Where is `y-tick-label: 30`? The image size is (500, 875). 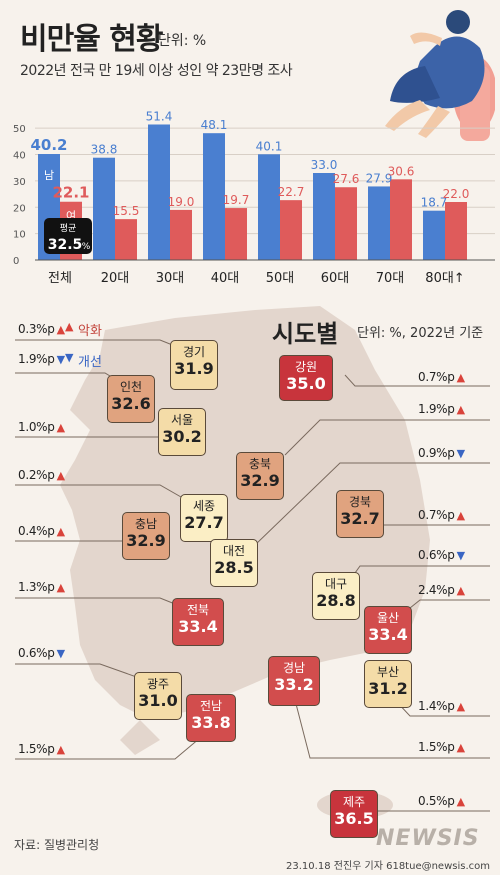
y-tick-label: 30 is located at coordinates (19, 182).